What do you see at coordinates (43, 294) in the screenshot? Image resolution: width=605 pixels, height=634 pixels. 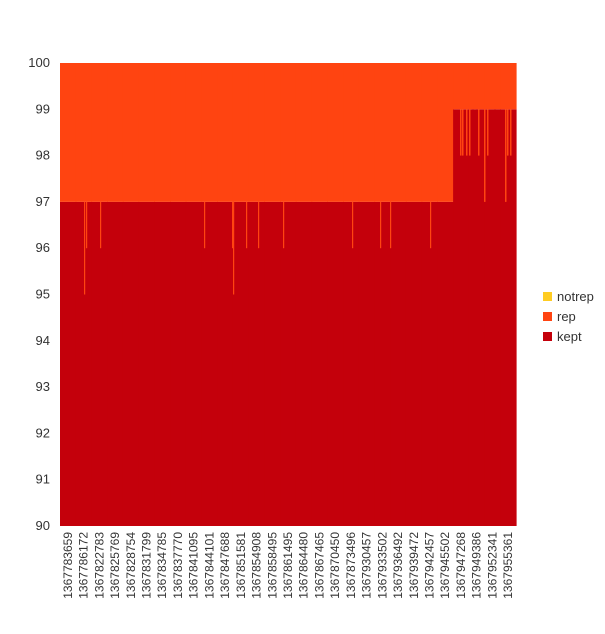 I see `y-tick-label: 95` at bounding box center [43, 294].